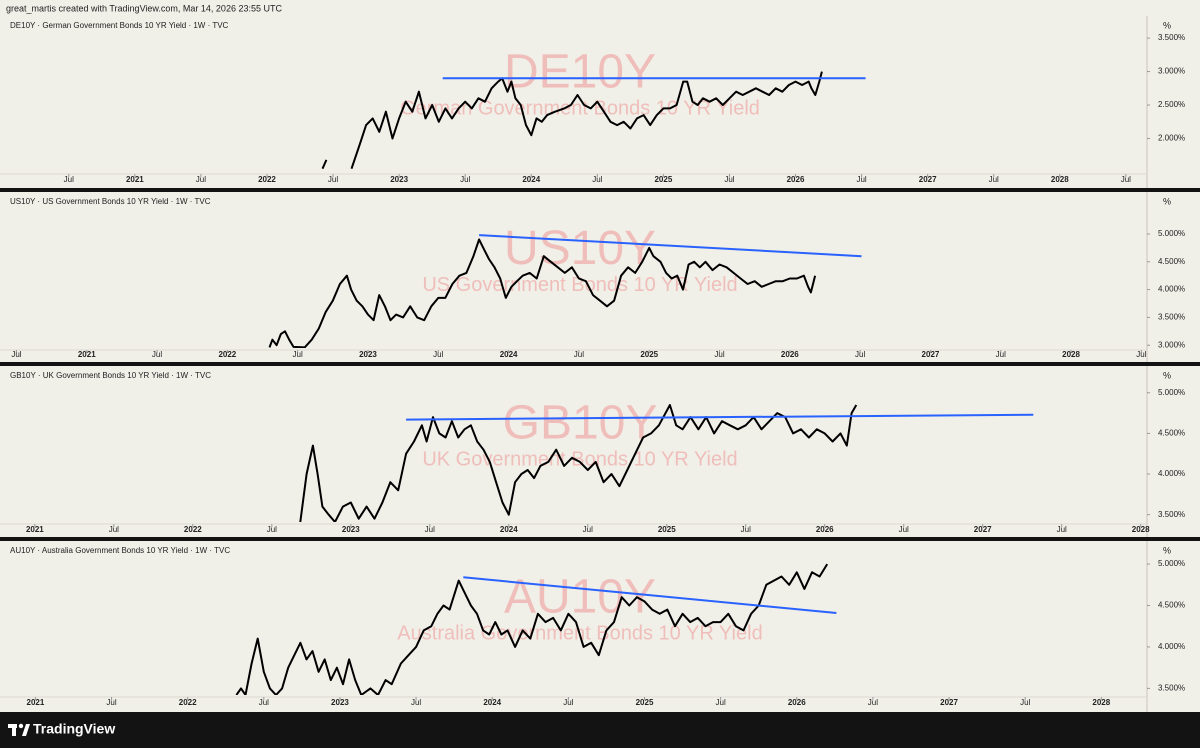 The width and height of the screenshot is (1200, 748). What do you see at coordinates (579, 459) in the screenshot?
I see `watermark-description: UK Government Bonds 10 YR Yield` at bounding box center [579, 459].